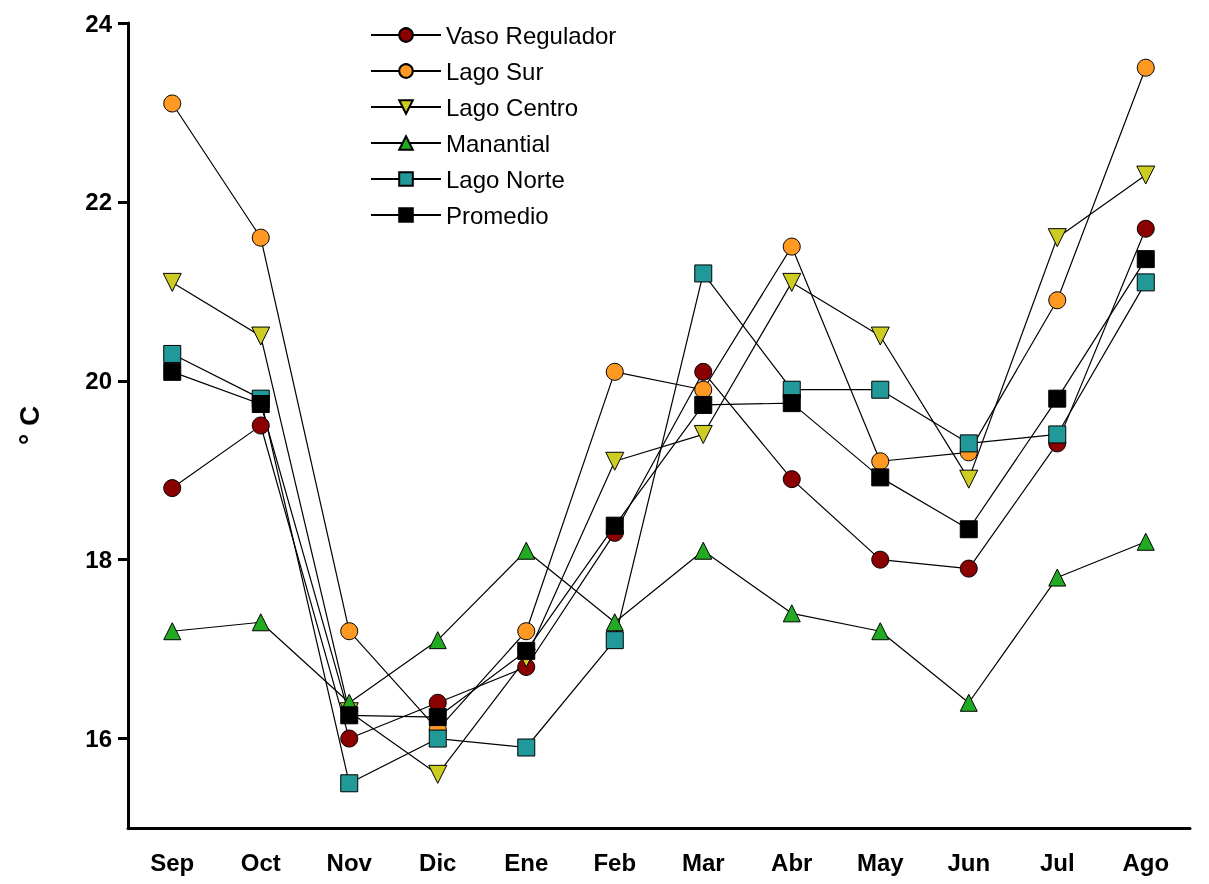 This screenshot has height=884, width=1209. Describe the element at coordinates (98, 381) in the screenshot. I see `y-tick-label: 20` at that location.